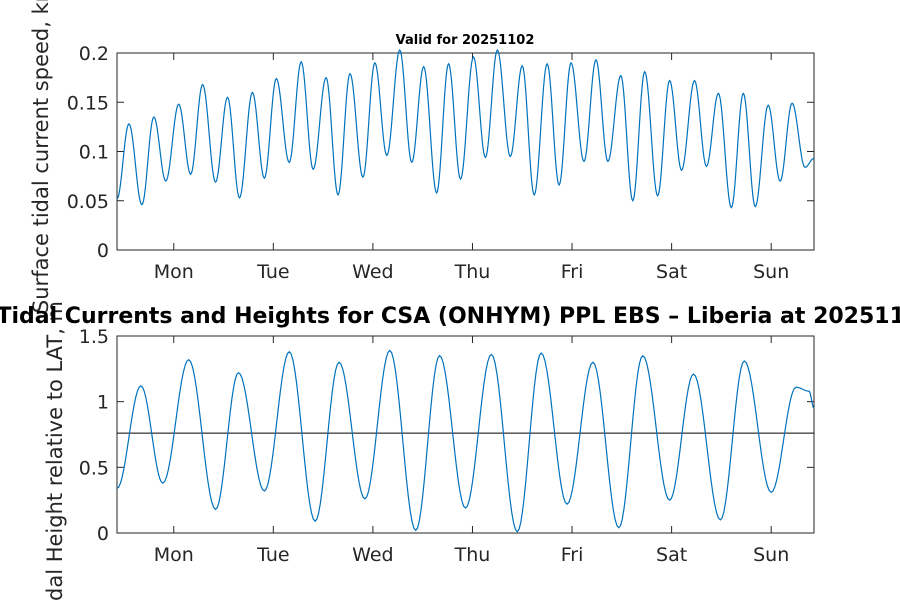 The width and height of the screenshot is (900, 600). I want to click on current-speed-ytick-label: 0.1, so click(94, 153).